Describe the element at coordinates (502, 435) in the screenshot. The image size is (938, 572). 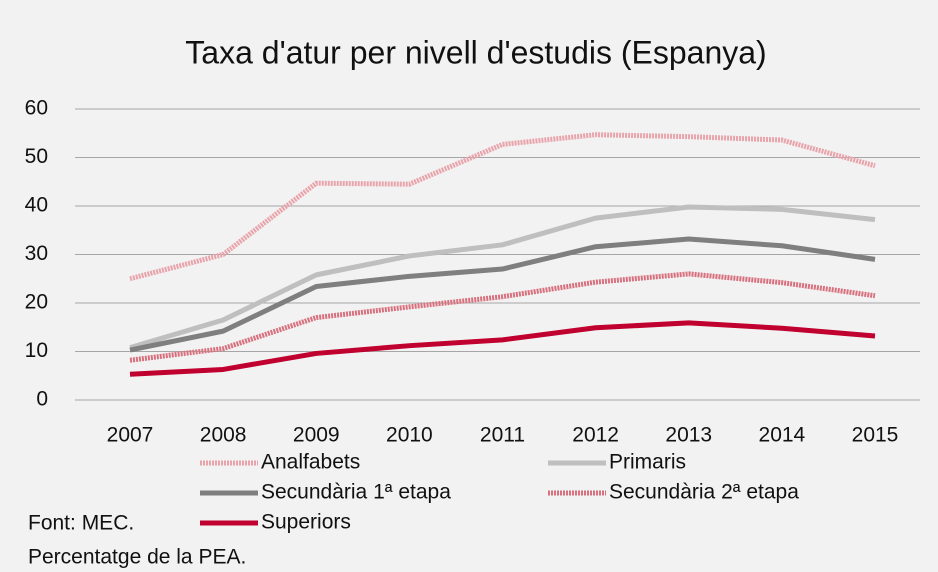
I see `x-tick-label: 2011` at that location.